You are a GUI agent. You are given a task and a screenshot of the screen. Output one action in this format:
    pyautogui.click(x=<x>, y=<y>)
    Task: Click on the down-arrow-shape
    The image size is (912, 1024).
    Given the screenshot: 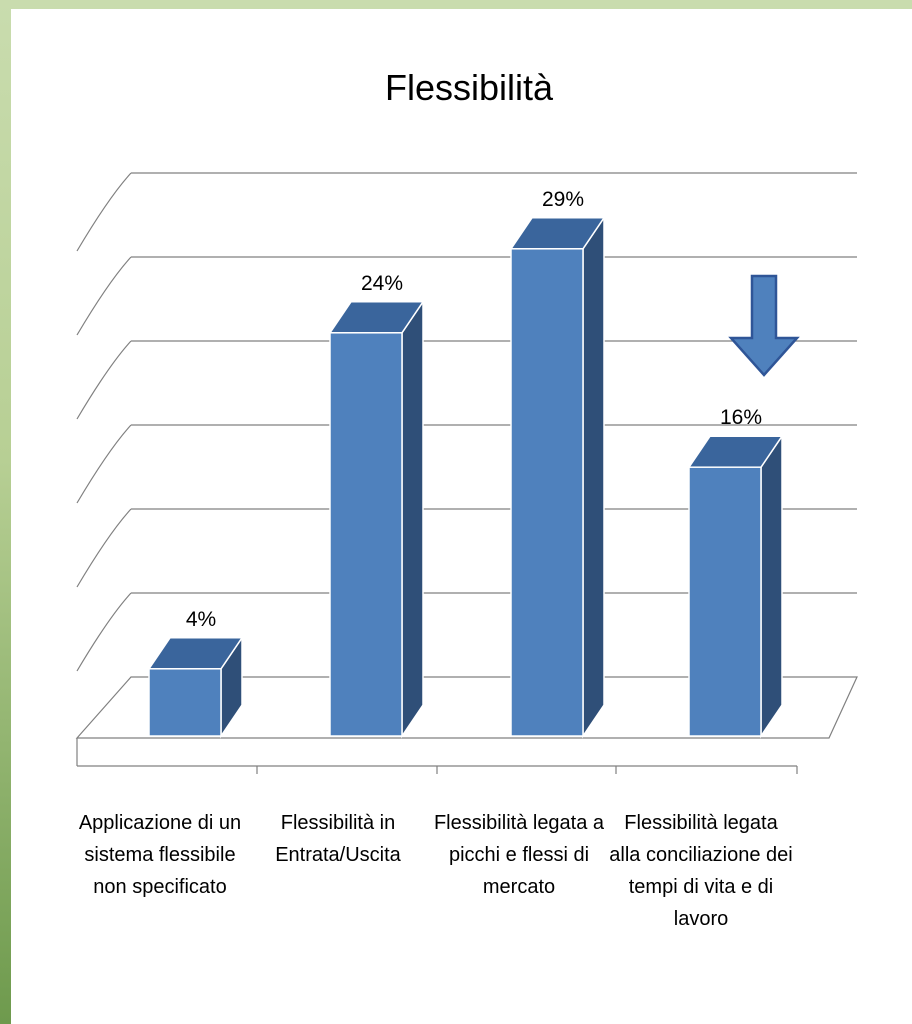 What is the action you would take?
    pyautogui.click(x=764, y=325)
    